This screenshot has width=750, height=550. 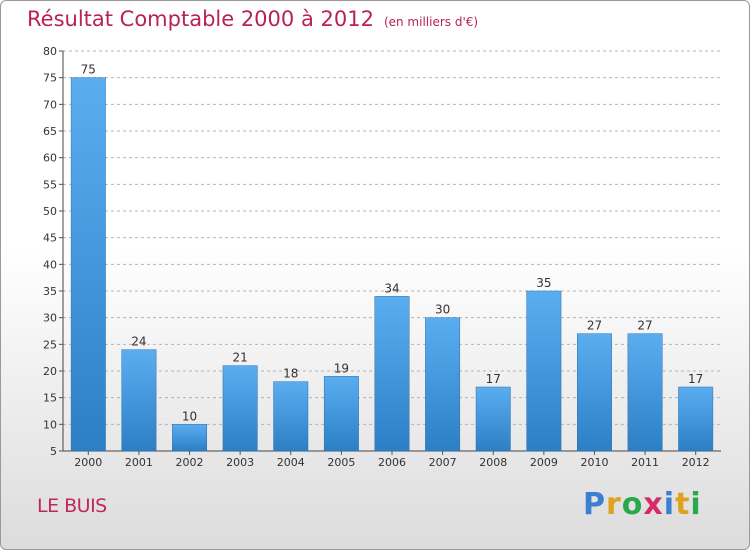 What do you see at coordinates (391, 288) in the screenshot?
I see `bar-value-label: 34` at bounding box center [391, 288].